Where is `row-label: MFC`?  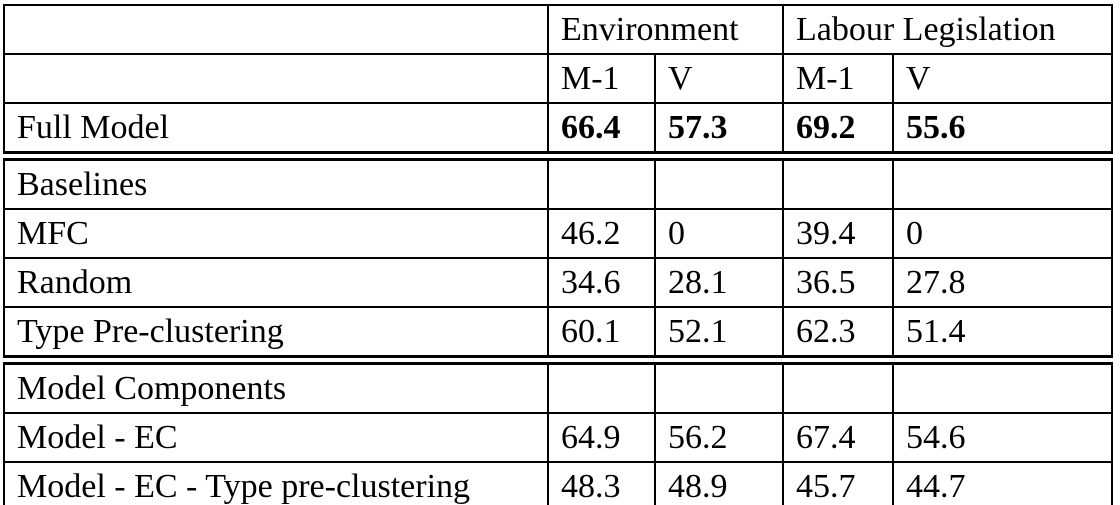
row-label: MFC is located at coordinates (276, 233).